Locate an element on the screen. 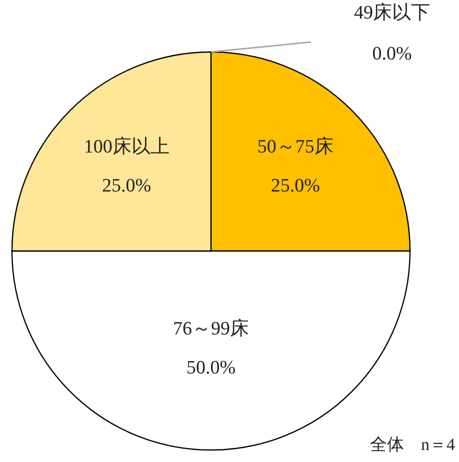 The image size is (459, 462). slice-label: 50～75床 is located at coordinates (295, 147).